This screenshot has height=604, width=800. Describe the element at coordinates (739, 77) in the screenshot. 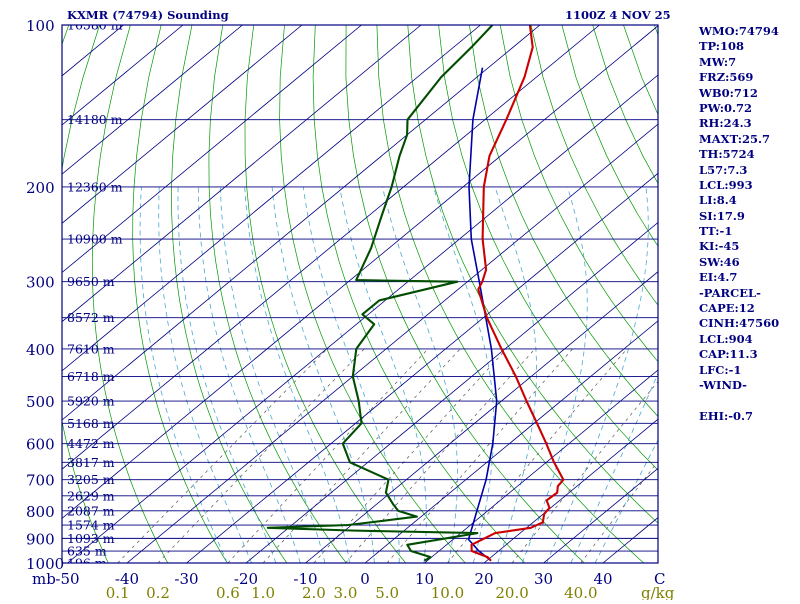

I see `index-value: FRZ:569` at that location.